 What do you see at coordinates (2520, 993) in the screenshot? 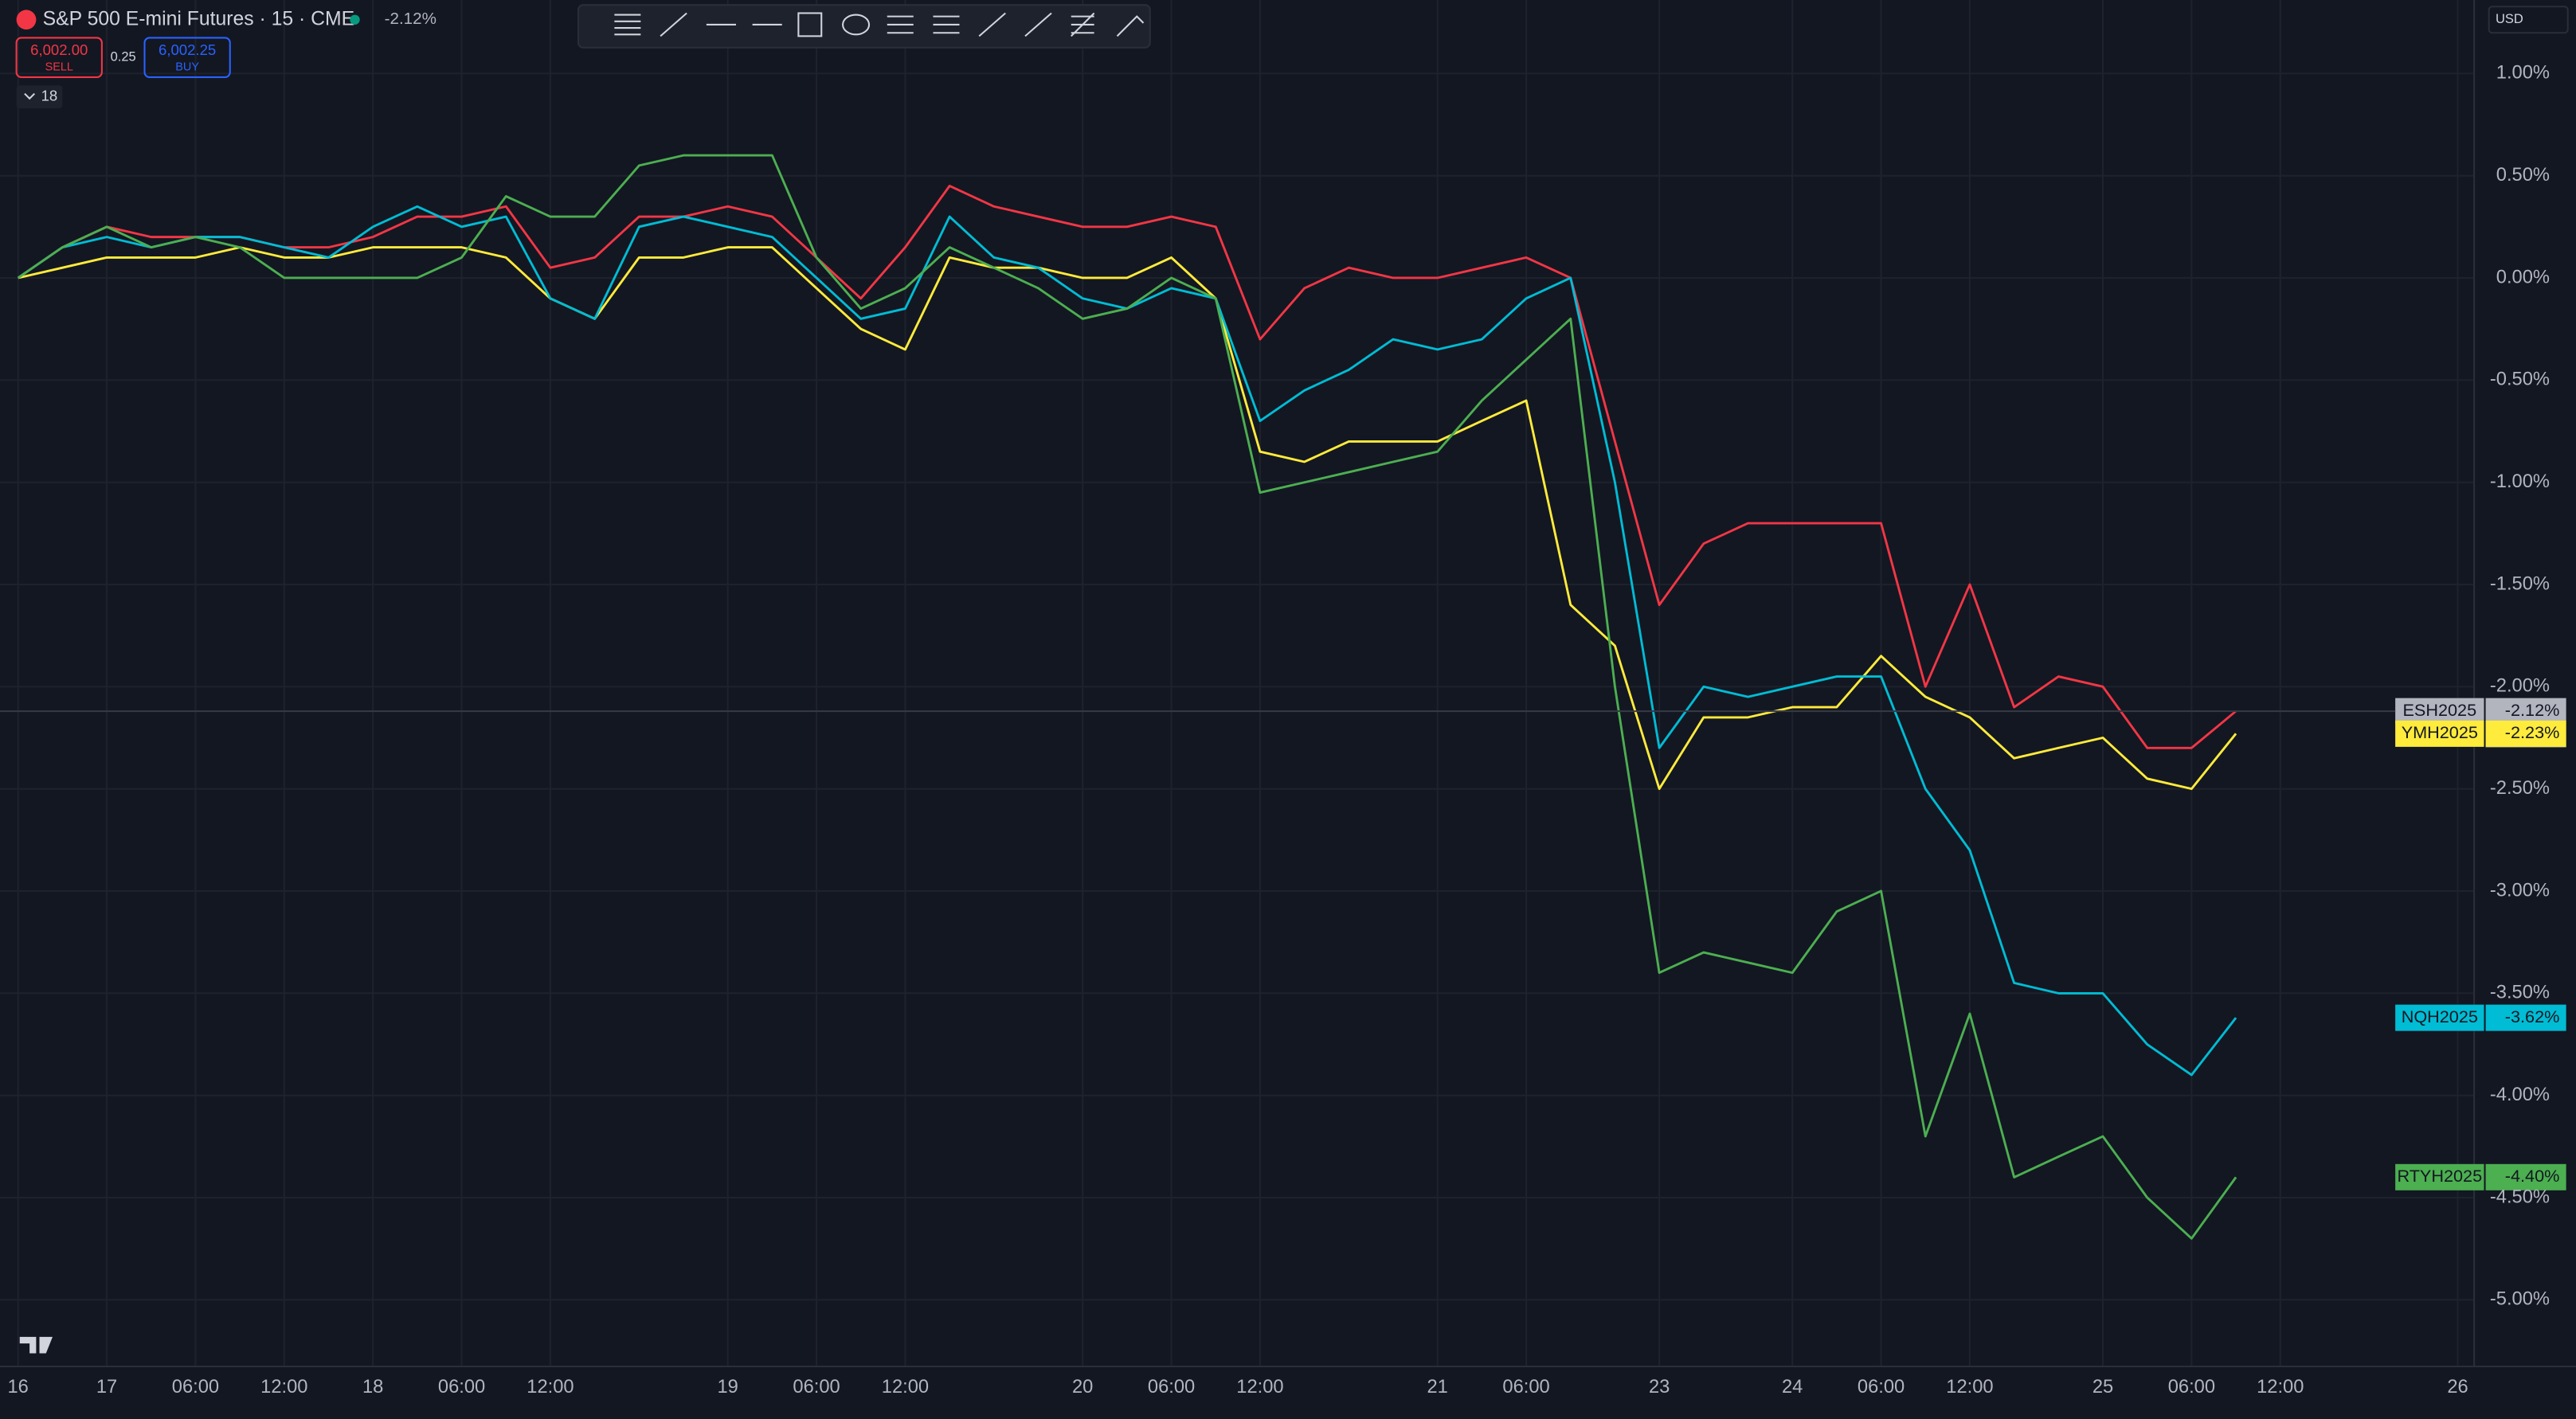
I see `y-tick-label: -3.50%` at bounding box center [2520, 993].